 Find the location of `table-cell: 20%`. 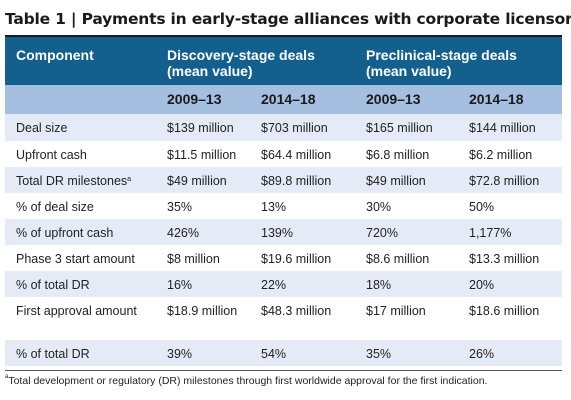

table-cell: 20% is located at coordinates (482, 285).